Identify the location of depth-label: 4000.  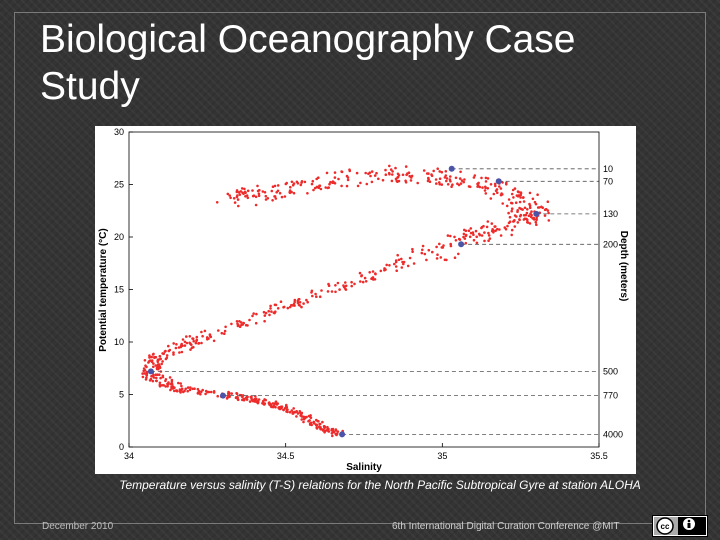
(613, 434).